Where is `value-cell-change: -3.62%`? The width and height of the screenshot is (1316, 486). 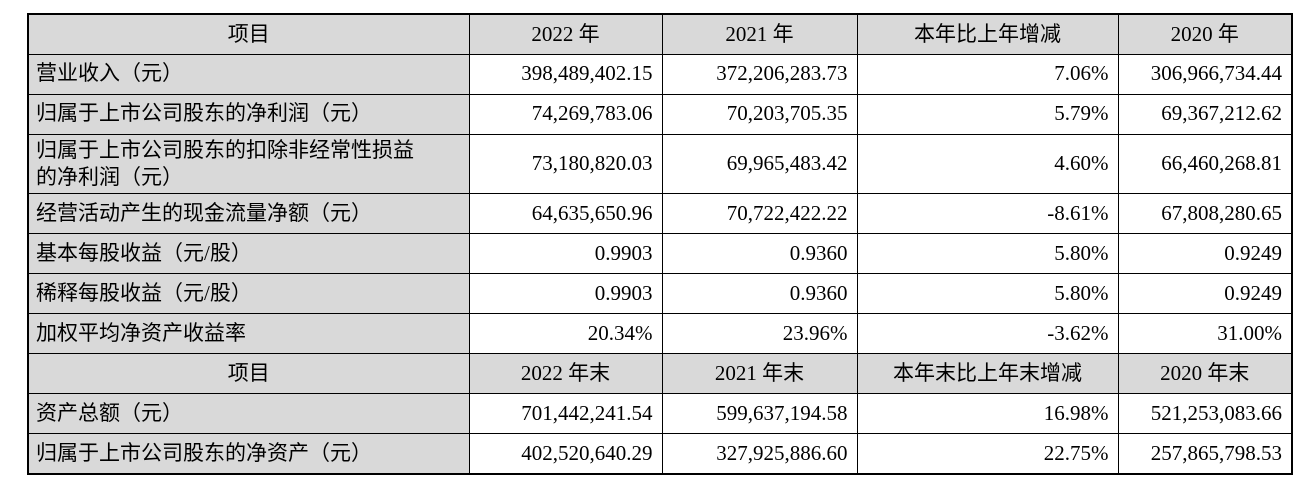
value-cell-change: -3.62% is located at coordinates (987, 334).